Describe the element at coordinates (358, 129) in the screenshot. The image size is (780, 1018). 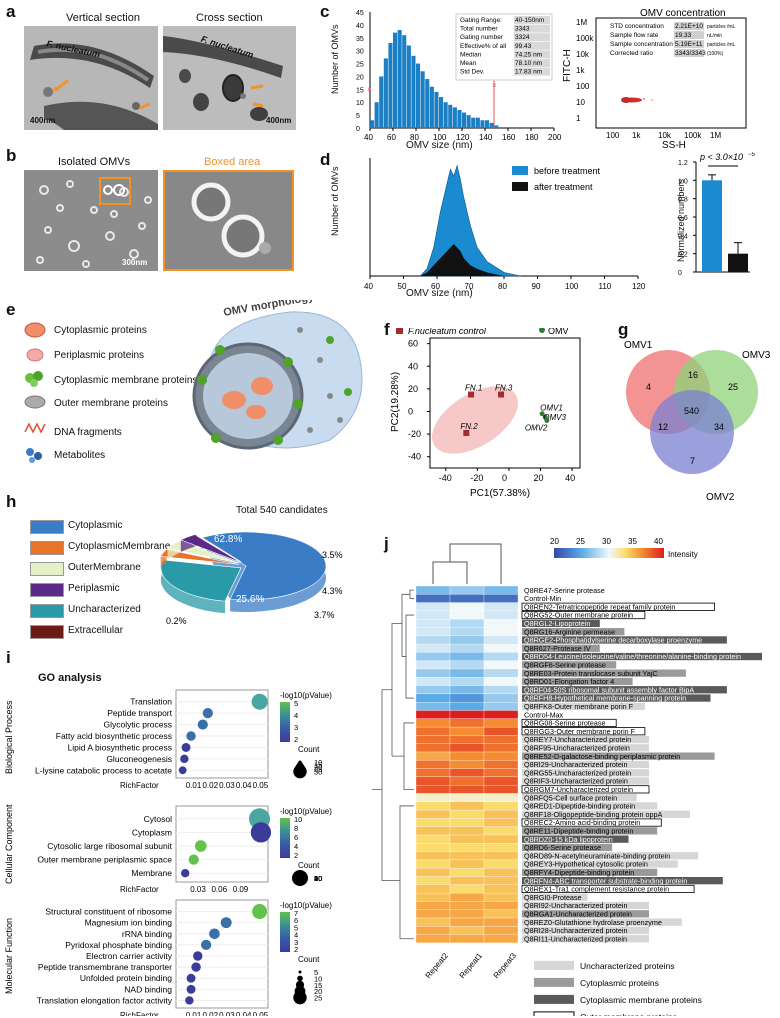
I see `hist-c-ytick: 0` at that location.